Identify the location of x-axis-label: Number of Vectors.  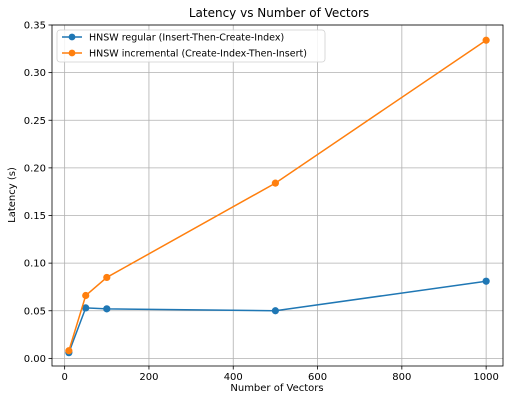
(276, 388).